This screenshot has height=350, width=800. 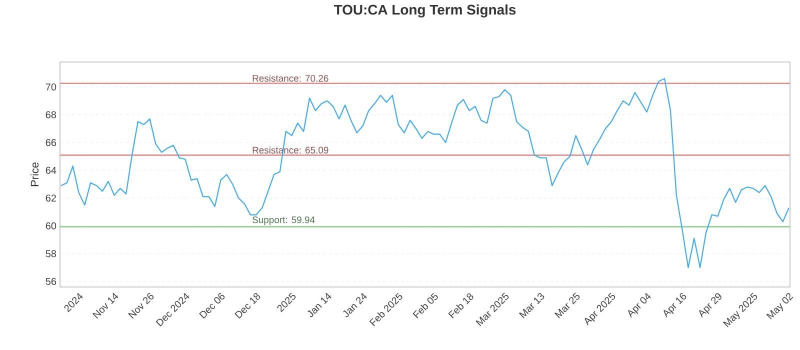 What do you see at coordinates (283, 221) in the screenshot?
I see `ref-line-label: Support: 59.94` at bounding box center [283, 221].